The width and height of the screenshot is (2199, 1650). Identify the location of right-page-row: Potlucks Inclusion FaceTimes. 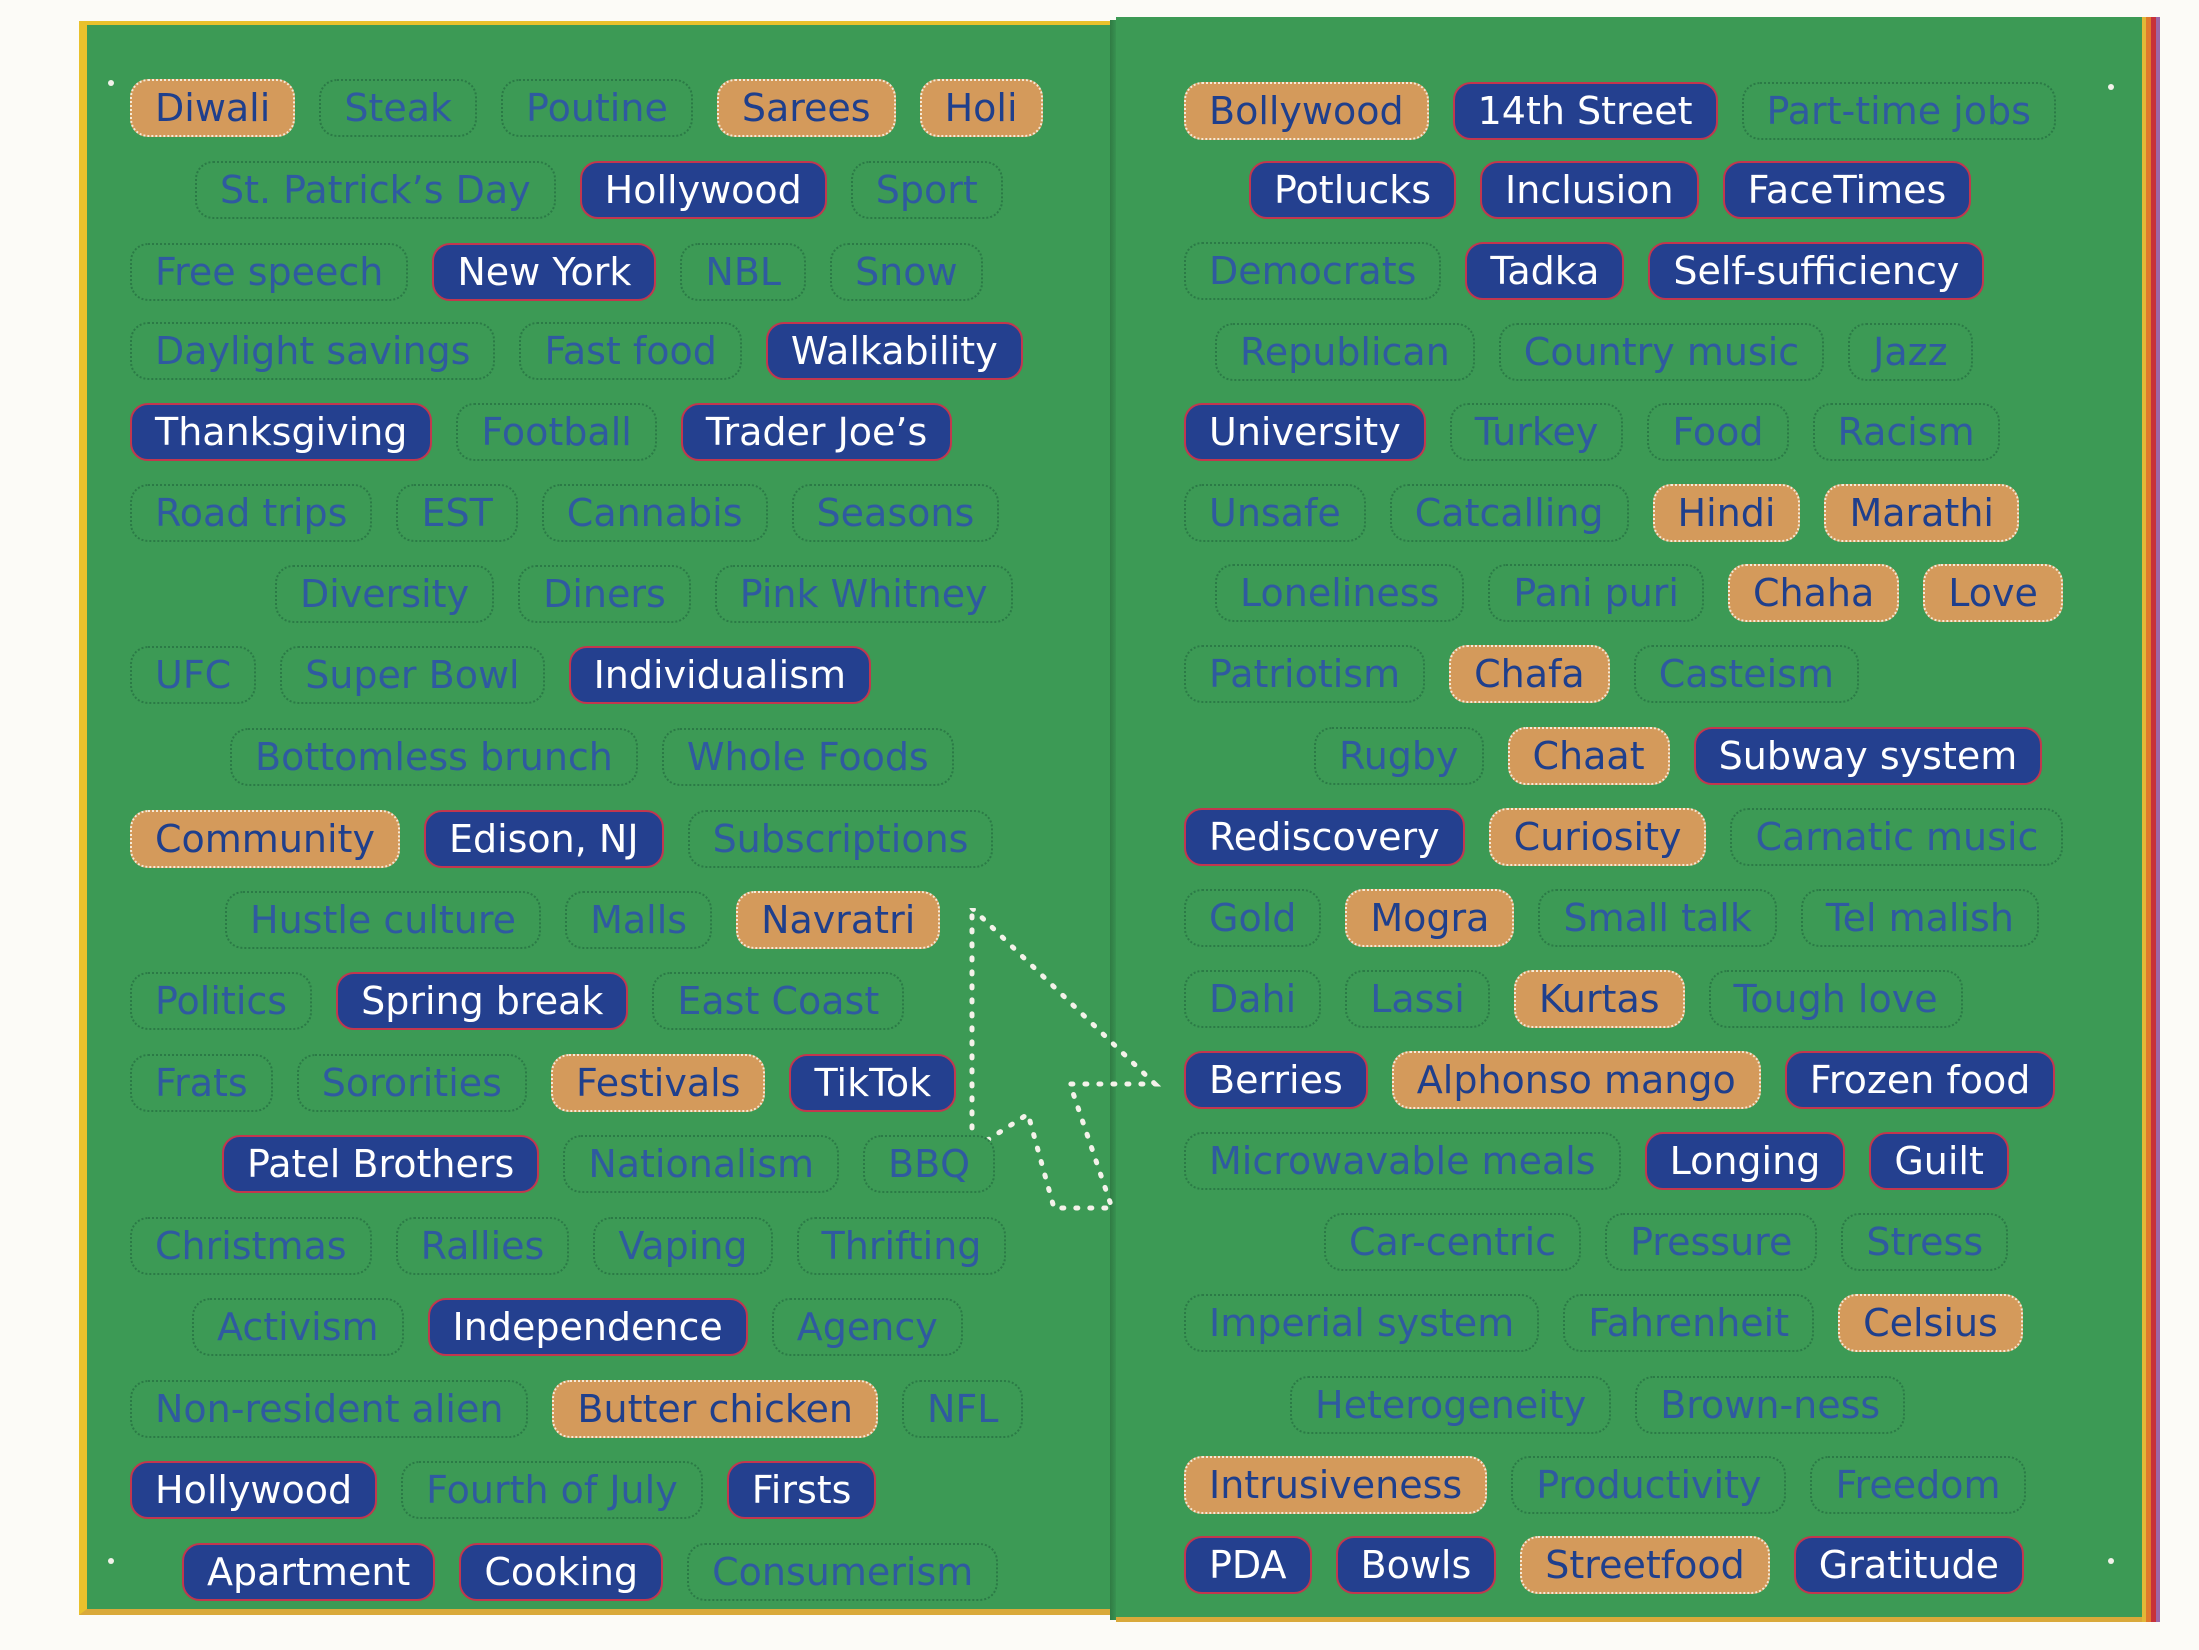
(1610, 190).